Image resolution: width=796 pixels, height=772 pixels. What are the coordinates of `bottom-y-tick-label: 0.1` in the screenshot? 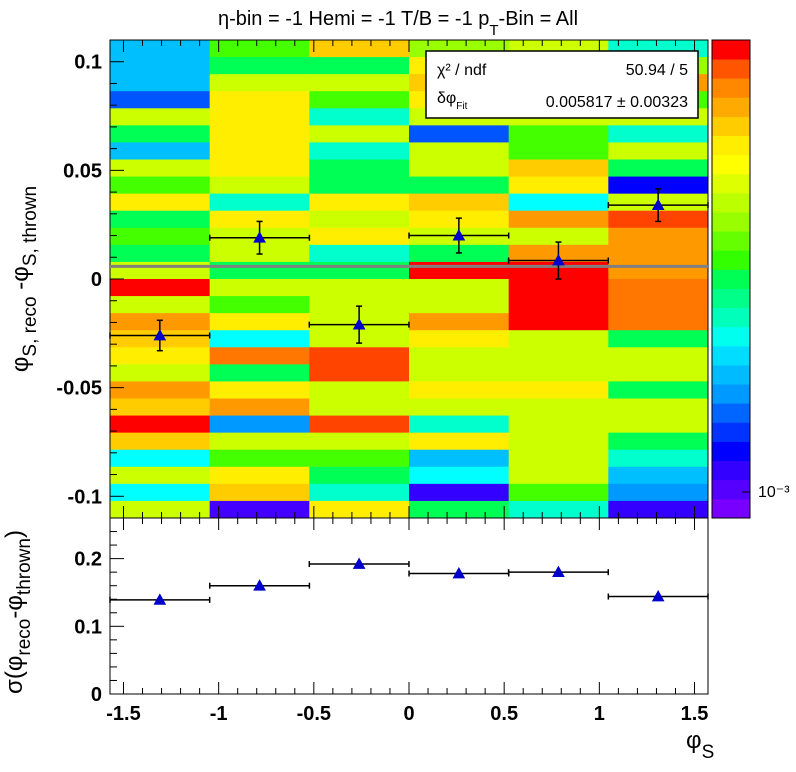 It's located at (88, 627).